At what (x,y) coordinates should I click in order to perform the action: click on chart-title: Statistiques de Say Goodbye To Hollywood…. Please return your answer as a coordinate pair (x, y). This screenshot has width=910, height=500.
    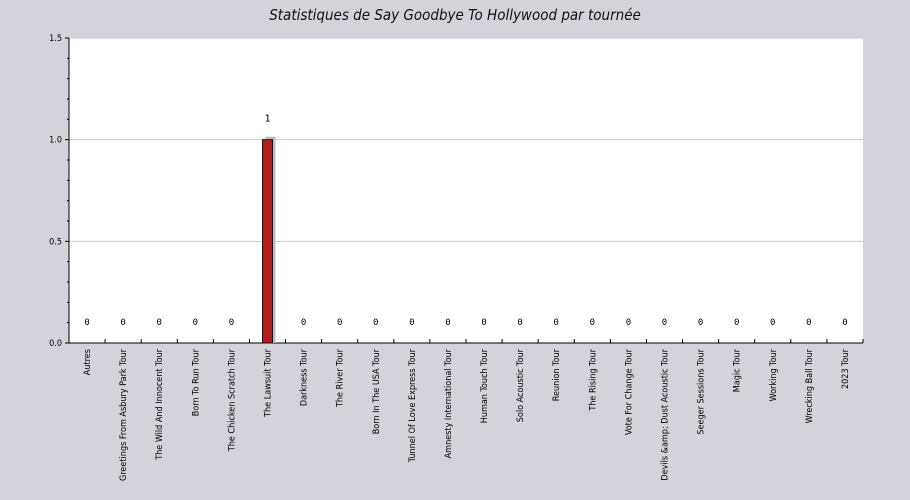
    Looking at the image, I should click on (455, 15).